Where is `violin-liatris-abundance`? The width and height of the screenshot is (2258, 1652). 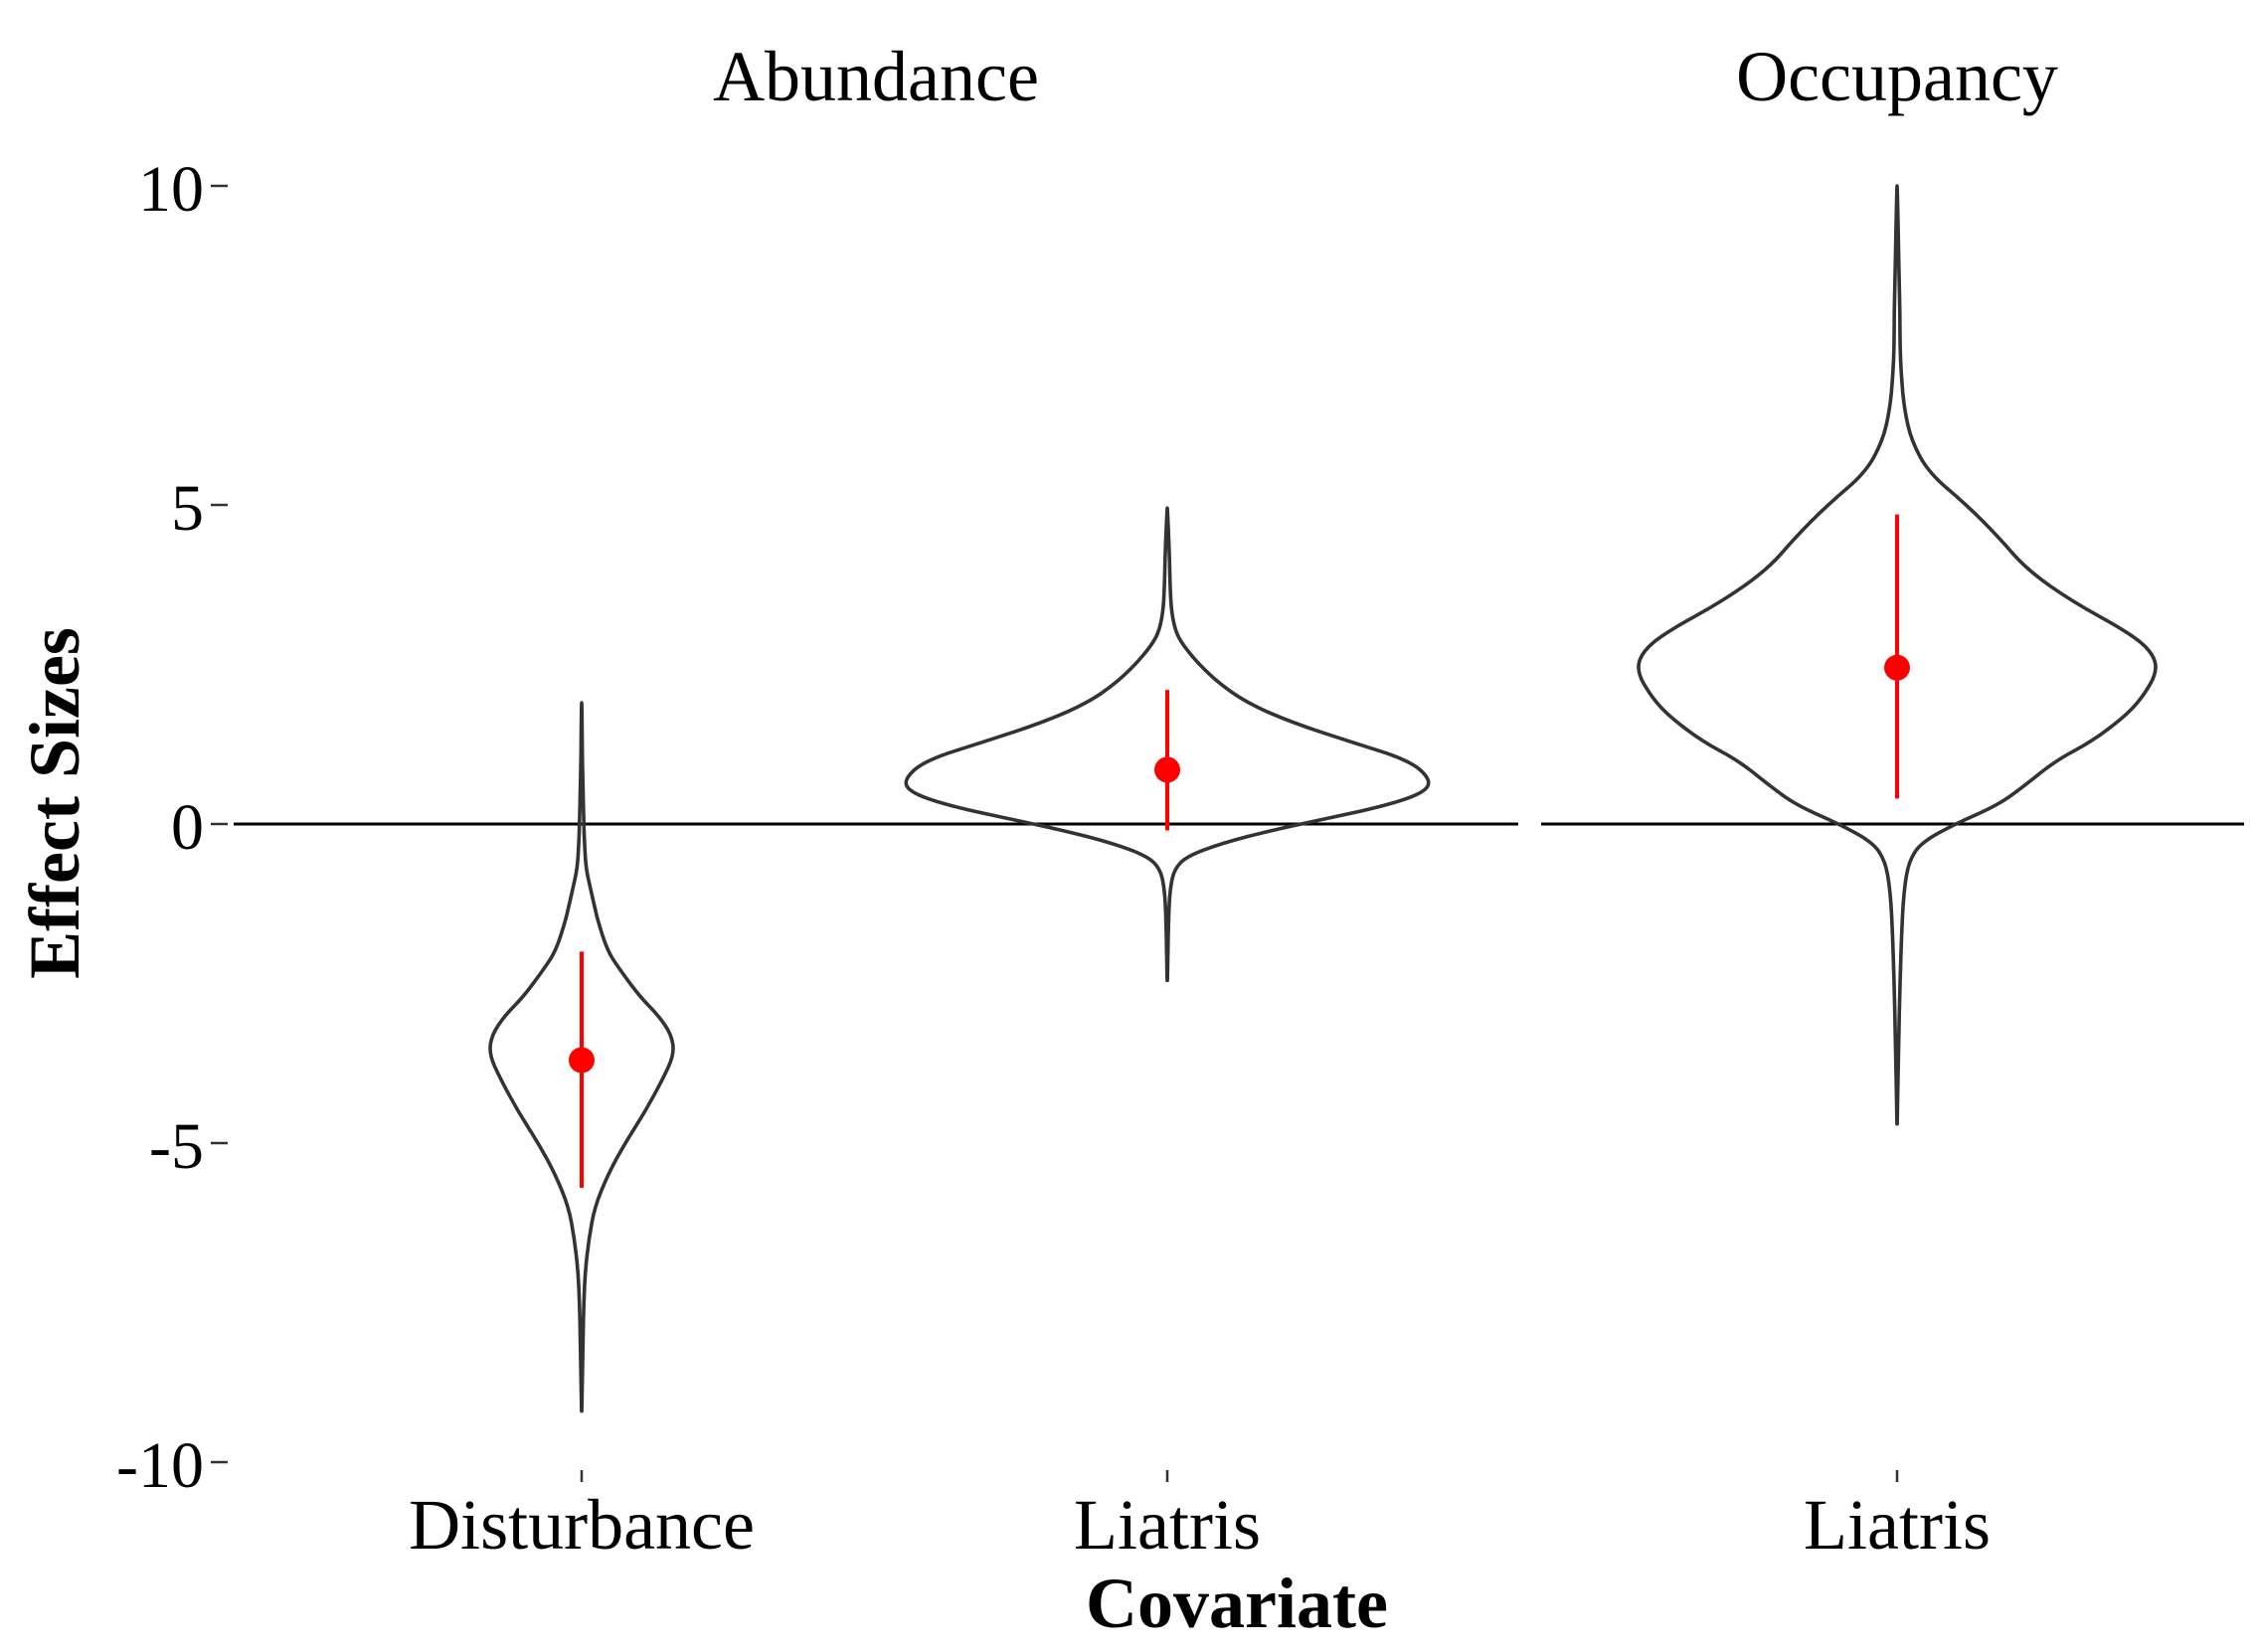 violin-liatris-abundance is located at coordinates (1167, 744).